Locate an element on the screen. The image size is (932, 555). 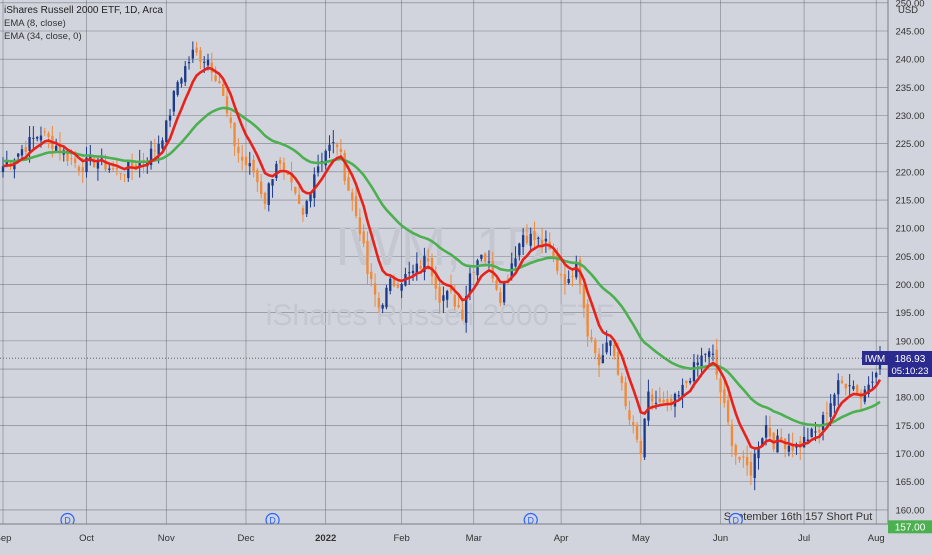
y-tick-label: 190.00 is located at coordinates (909, 341).